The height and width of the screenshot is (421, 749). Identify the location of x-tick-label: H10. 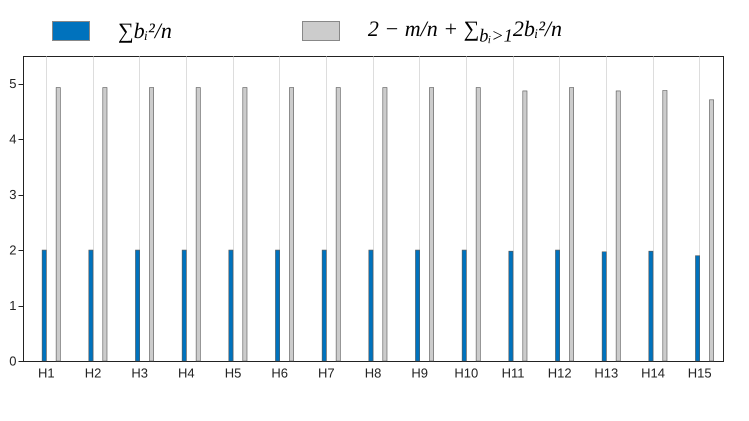
(466, 373).